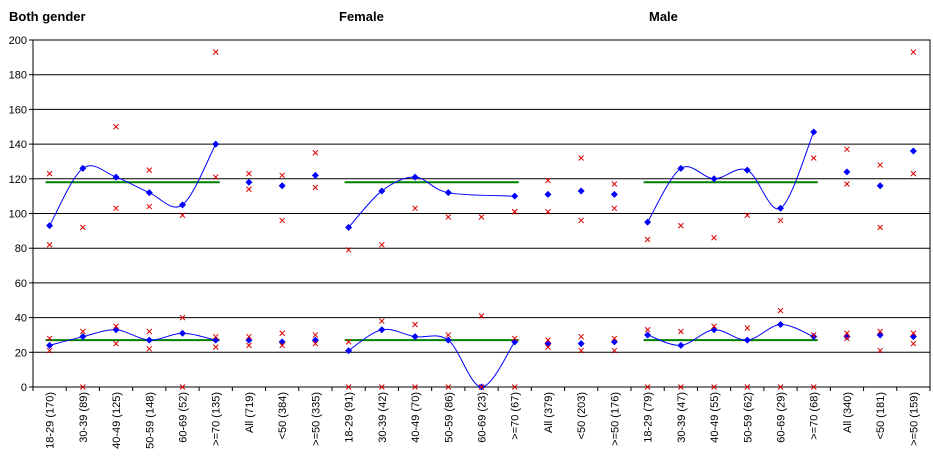 This screenshot has width=933, height=470. Describe the element at coordinates (663, 16) in the screenshot. I see `panel-title-male: Male` at that location.